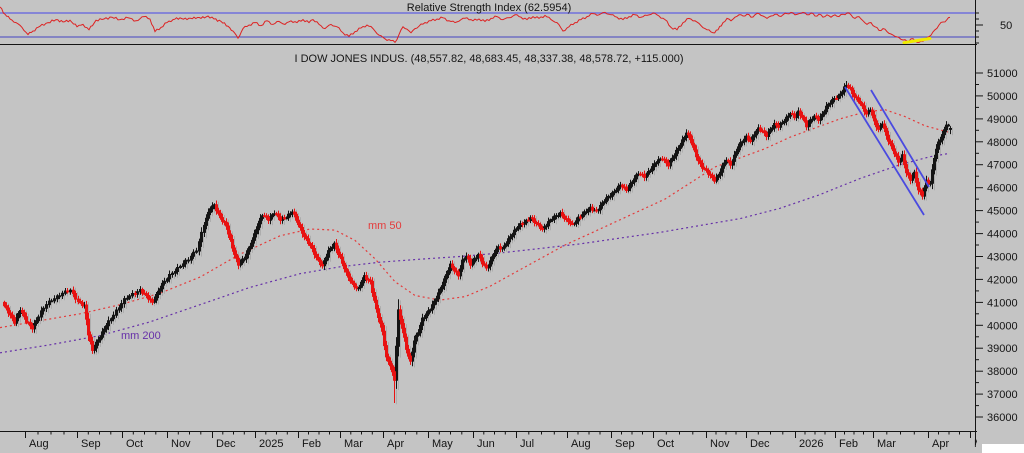 This screenshot has height=453, width=1024. I want to click on y-tick-label: 41000, so click(1002, 303).